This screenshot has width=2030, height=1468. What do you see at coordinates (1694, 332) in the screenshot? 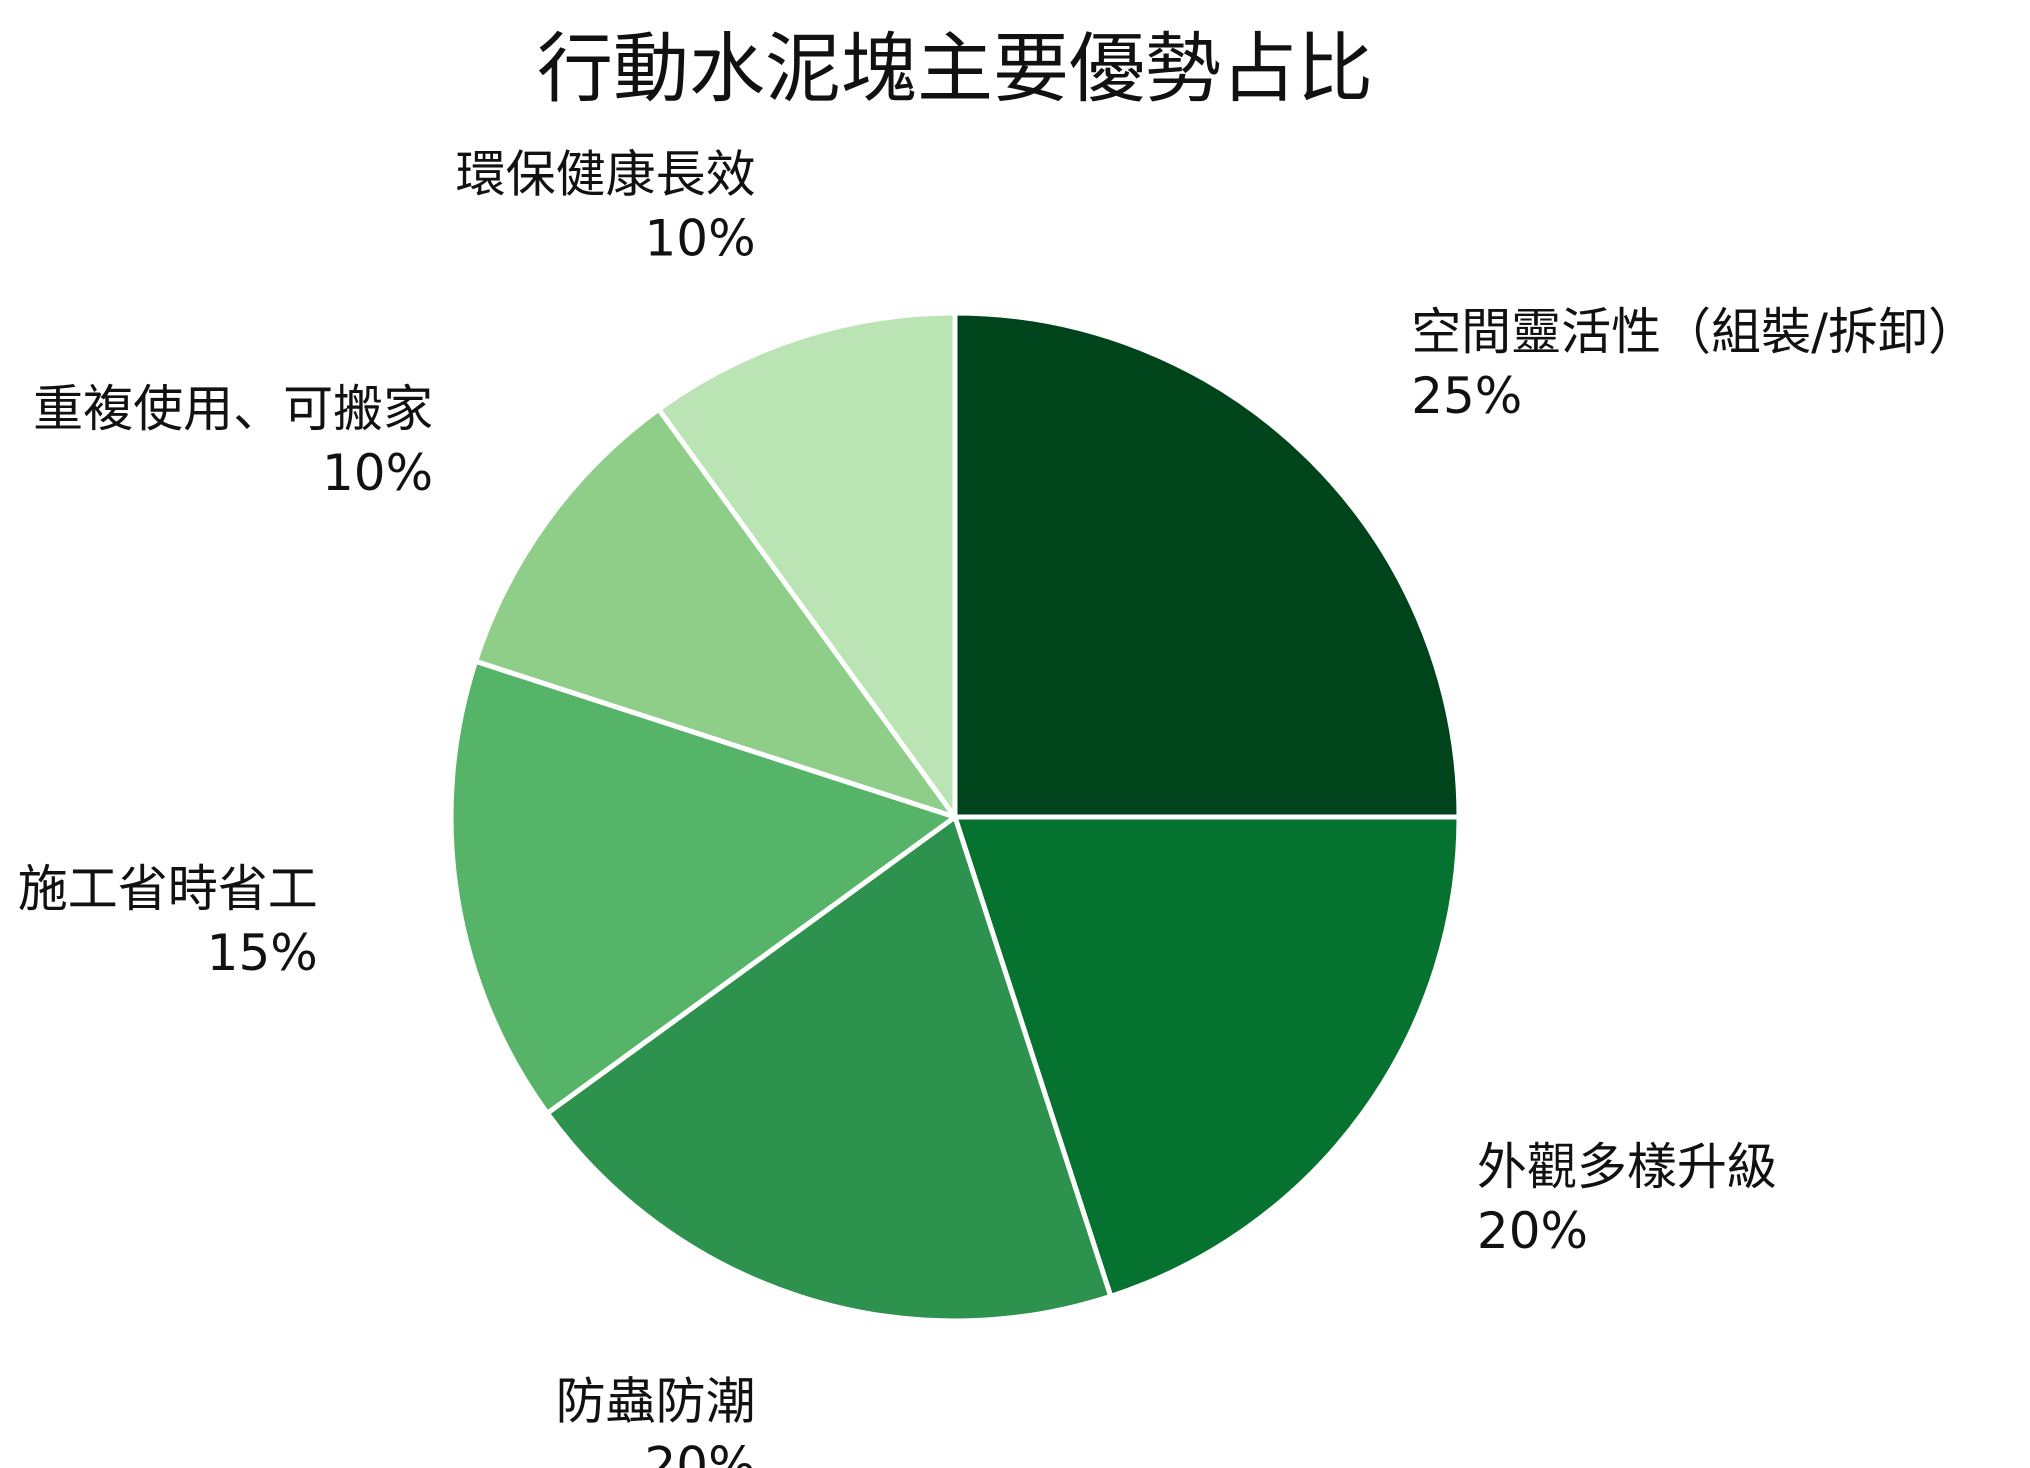
I see `slice-category-label: 空間靈活性（組裝/拆卸）` at bounding box center [1694, 332].